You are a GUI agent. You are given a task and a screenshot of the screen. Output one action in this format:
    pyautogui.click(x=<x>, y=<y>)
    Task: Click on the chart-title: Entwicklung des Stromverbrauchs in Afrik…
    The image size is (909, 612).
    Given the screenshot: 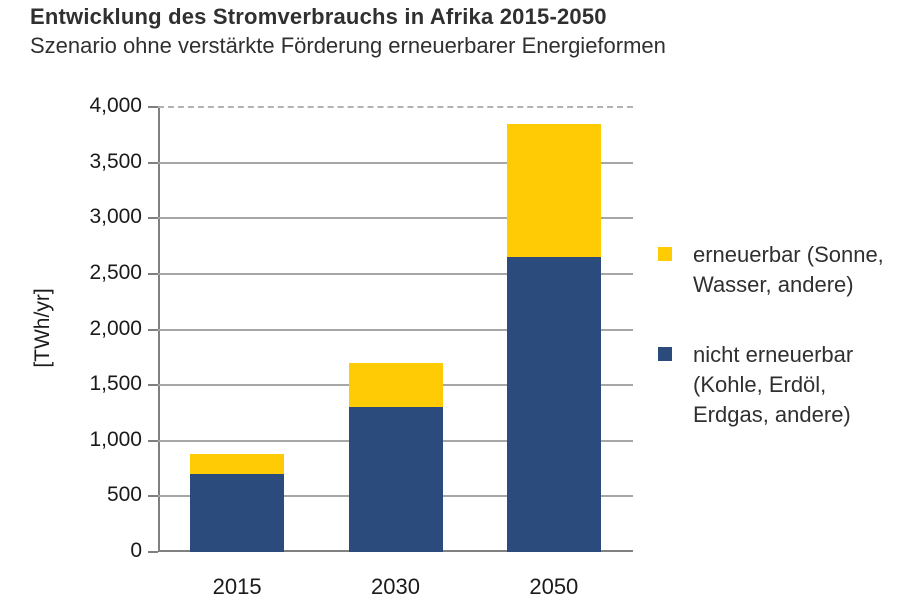 What is the action you would take?
    pyautogui.click(x=318, y=16)
    